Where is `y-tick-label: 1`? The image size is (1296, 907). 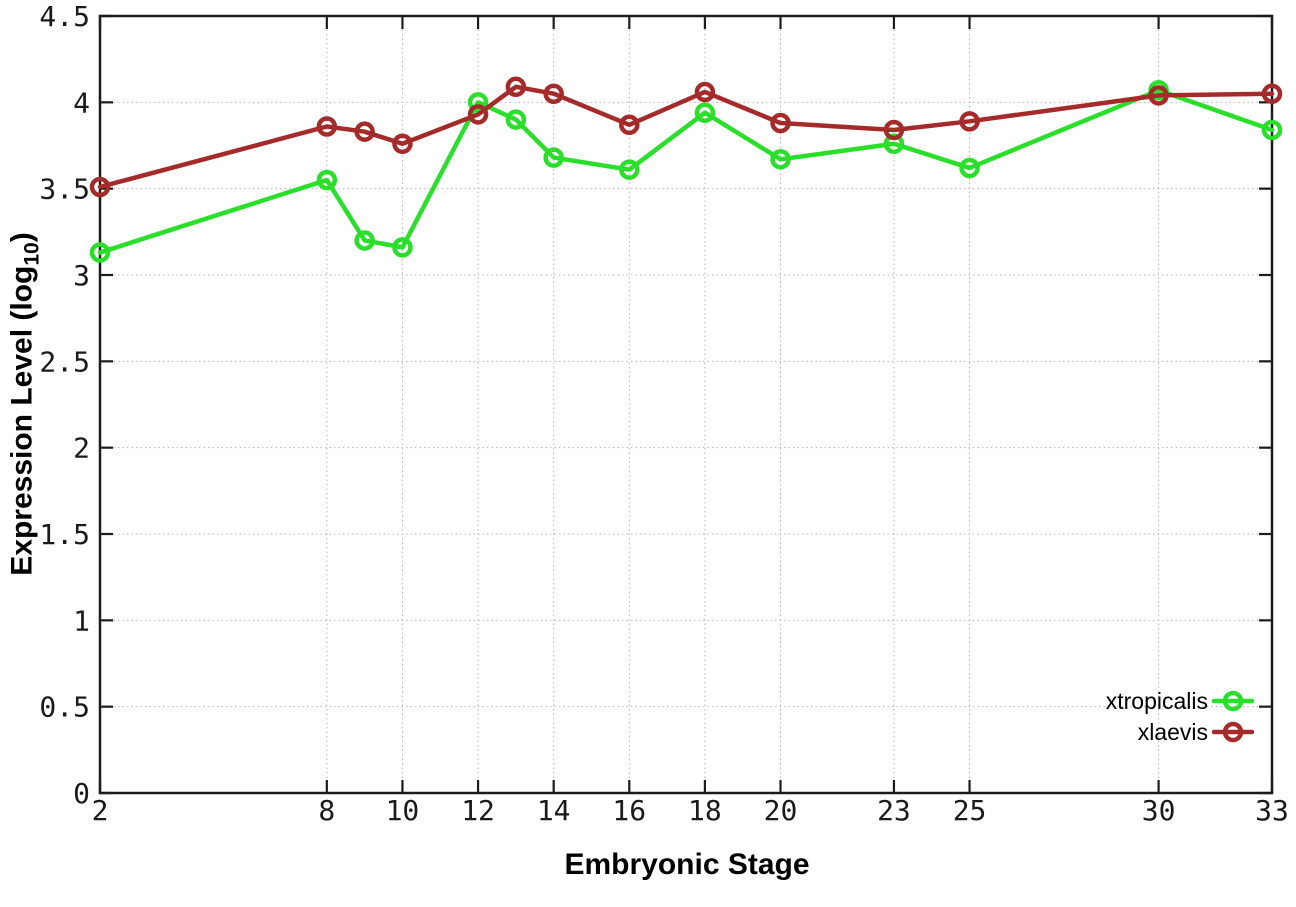 y-tick-label: 1 is located at coordinates (81, 620).